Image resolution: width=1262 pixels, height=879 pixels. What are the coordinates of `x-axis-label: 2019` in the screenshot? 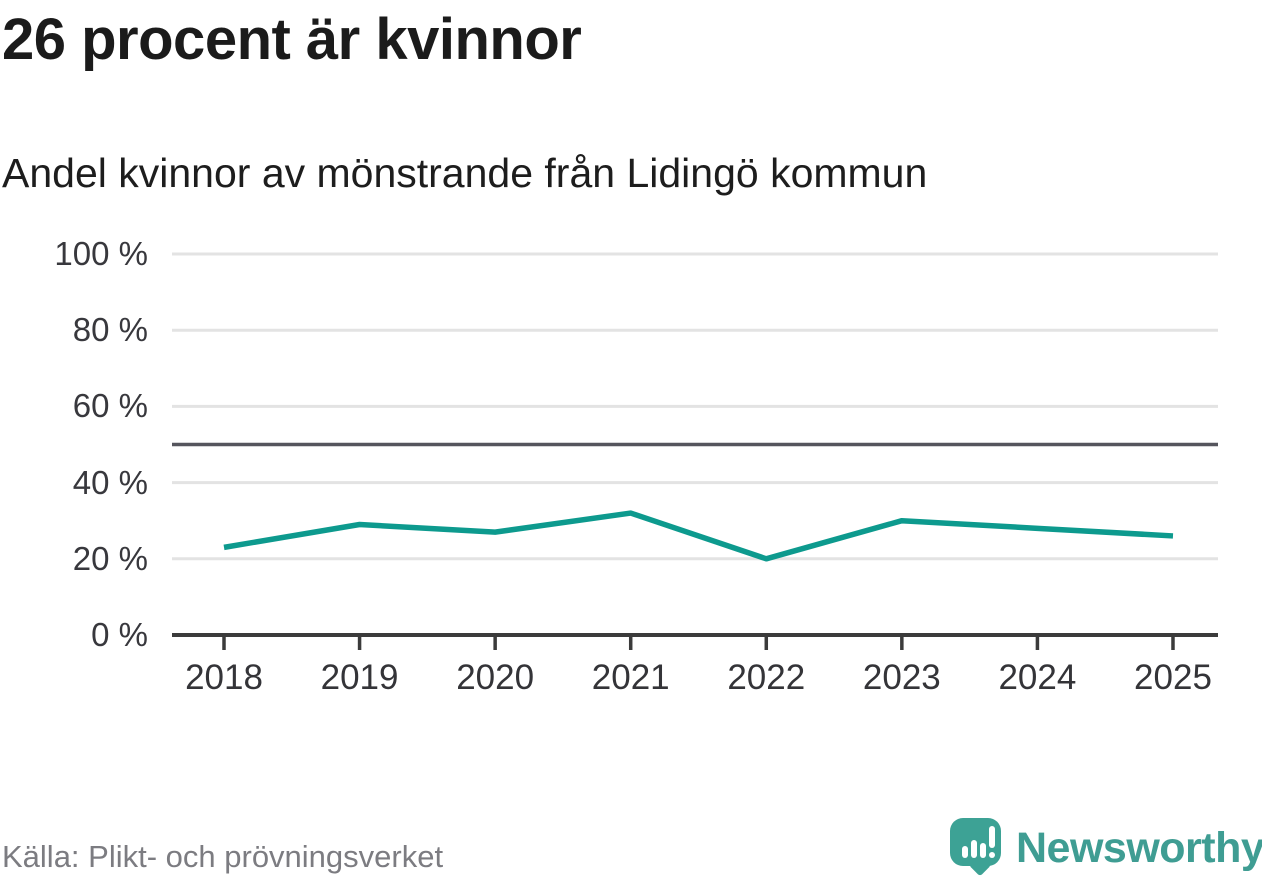 It's located at (359, 677).